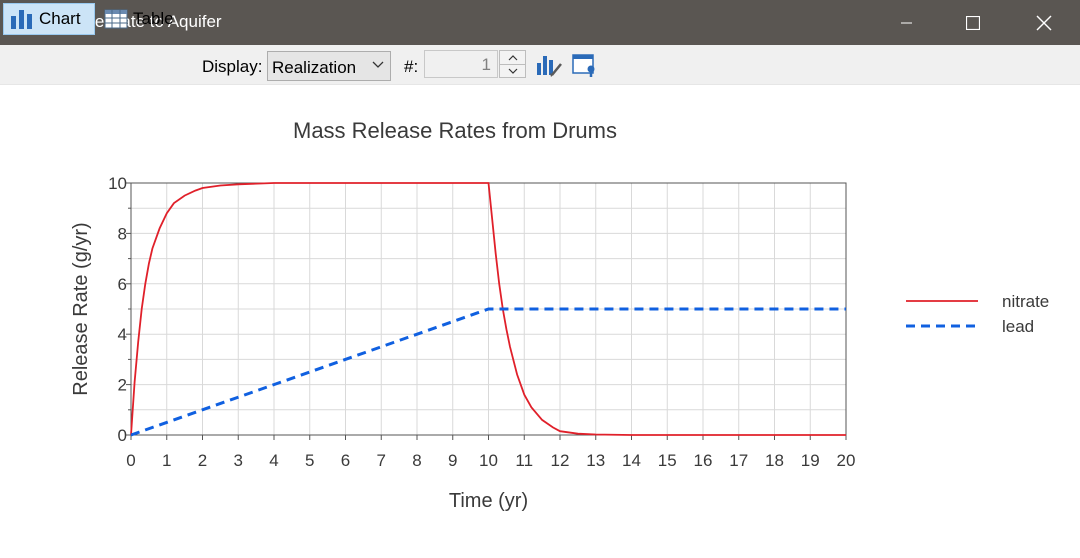  Describe the element at coordinates (416, 460) in the screenshot. I see `x-tick-label: 8` at that location.